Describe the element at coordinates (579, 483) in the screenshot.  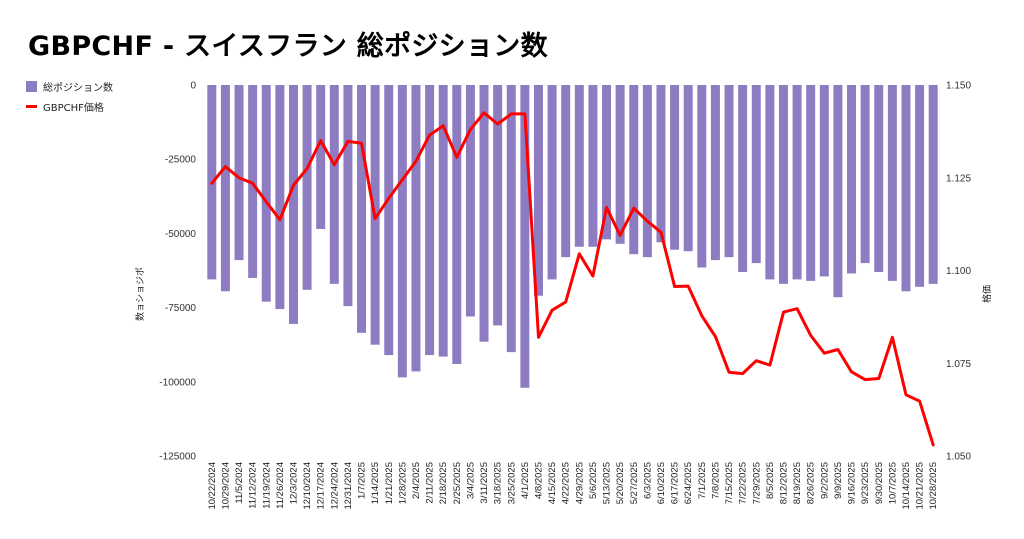
I see `x-tick-label: 4/29/2025` at that location.